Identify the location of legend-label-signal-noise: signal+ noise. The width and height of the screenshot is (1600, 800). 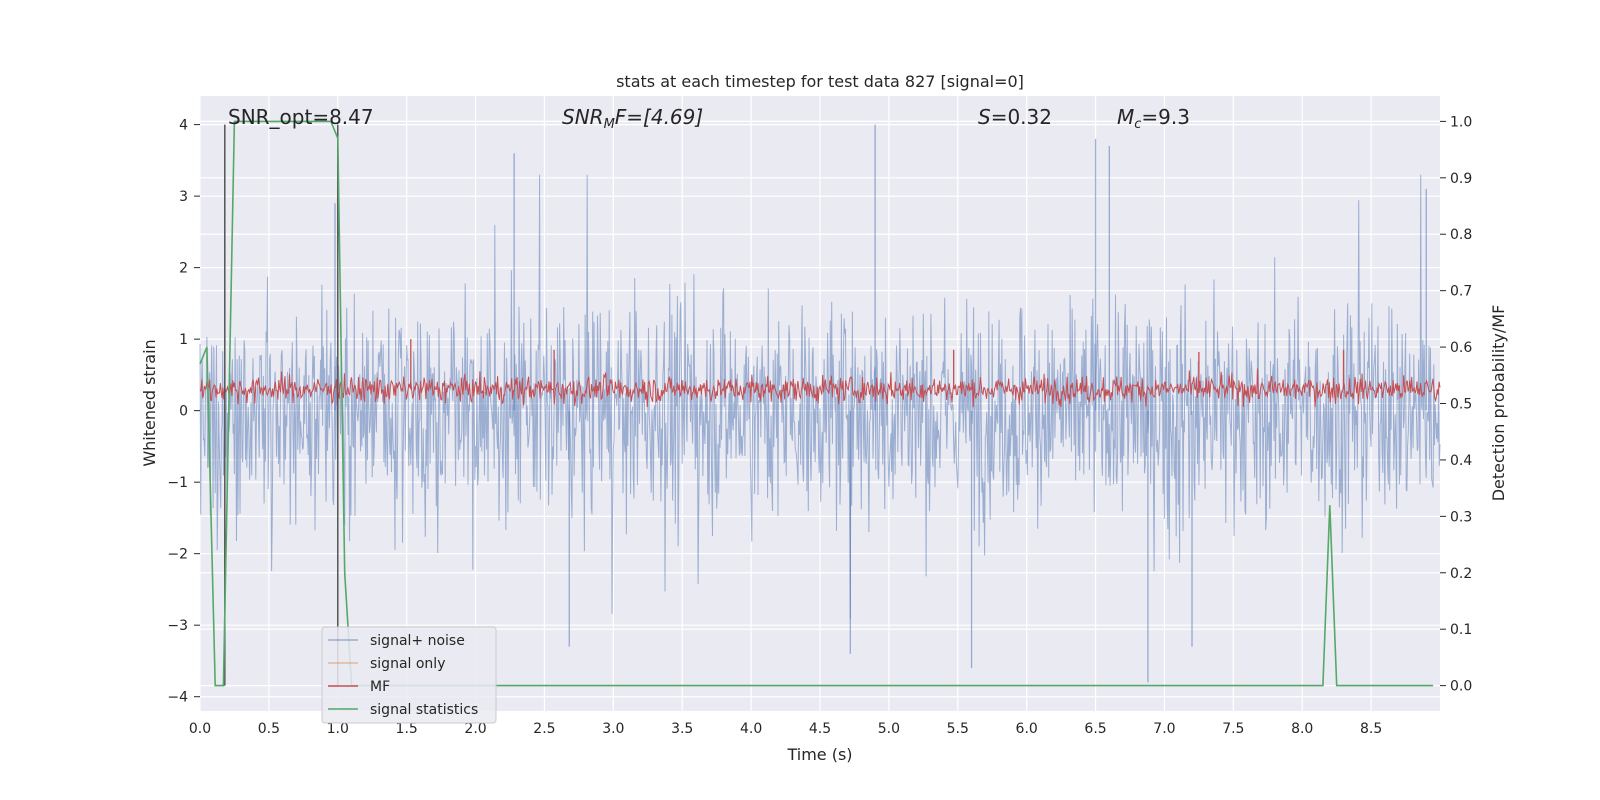
(417, 641).